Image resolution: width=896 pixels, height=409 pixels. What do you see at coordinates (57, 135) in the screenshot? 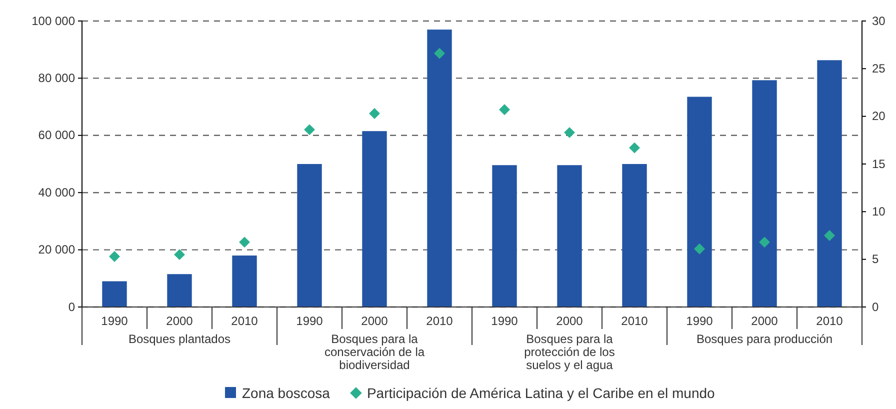
I see `y-tick-label: 60 000` at bounding box center [57, 135].